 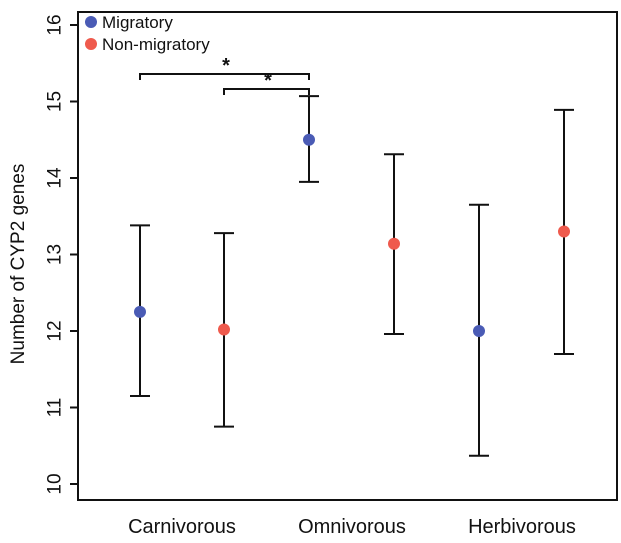 What do you see at coordinates (18, 264) in the screenshot?
I see `y-axis-label: Number of CYP2 genes` at bounding box center [18, 264].